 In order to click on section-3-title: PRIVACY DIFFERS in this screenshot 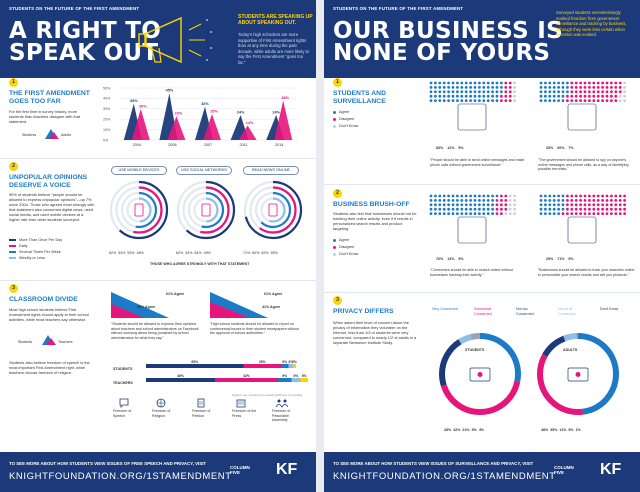, I will do `click(363, 311)`.